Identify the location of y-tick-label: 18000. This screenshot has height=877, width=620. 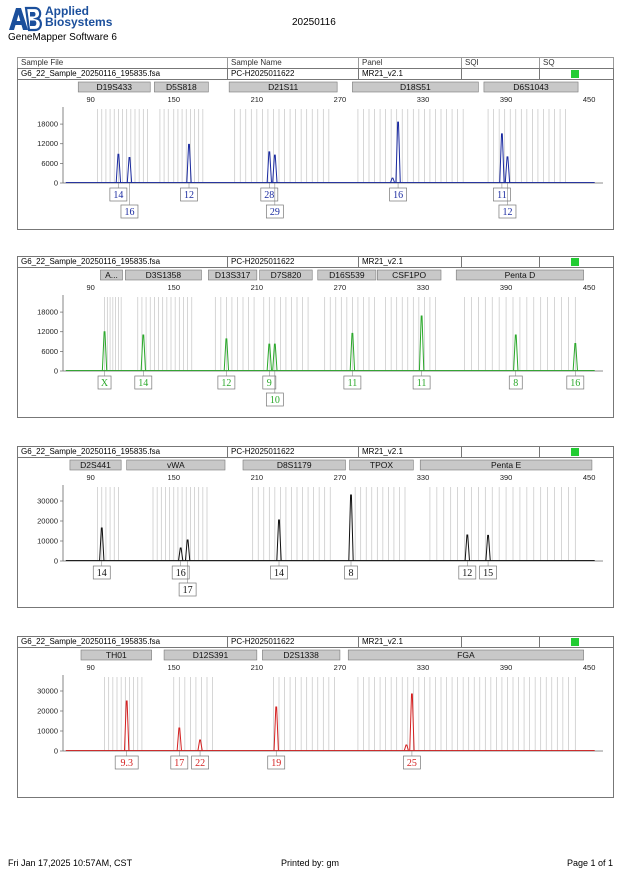
(47, 312).